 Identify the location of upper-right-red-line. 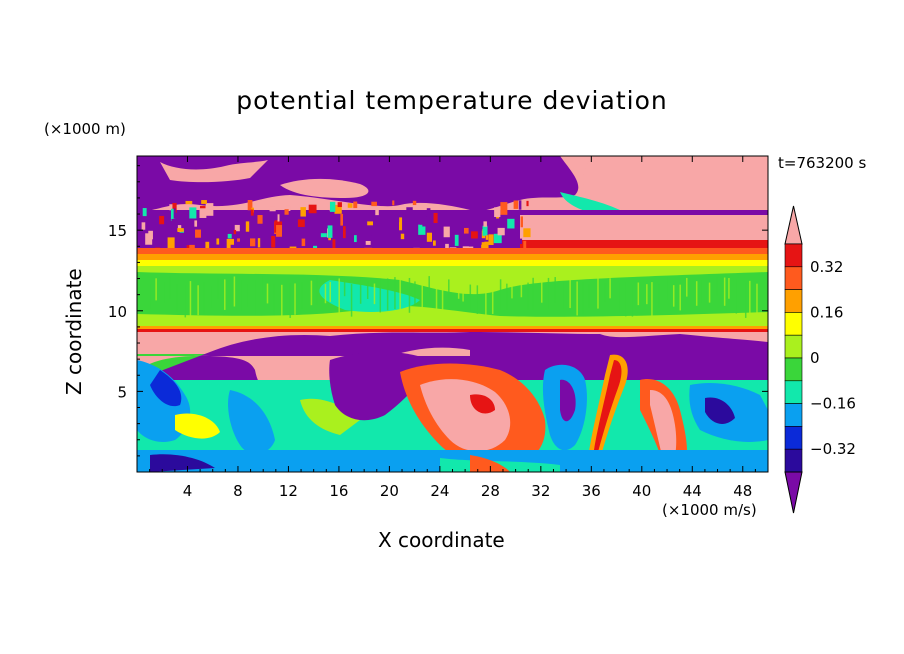
(644, 244).